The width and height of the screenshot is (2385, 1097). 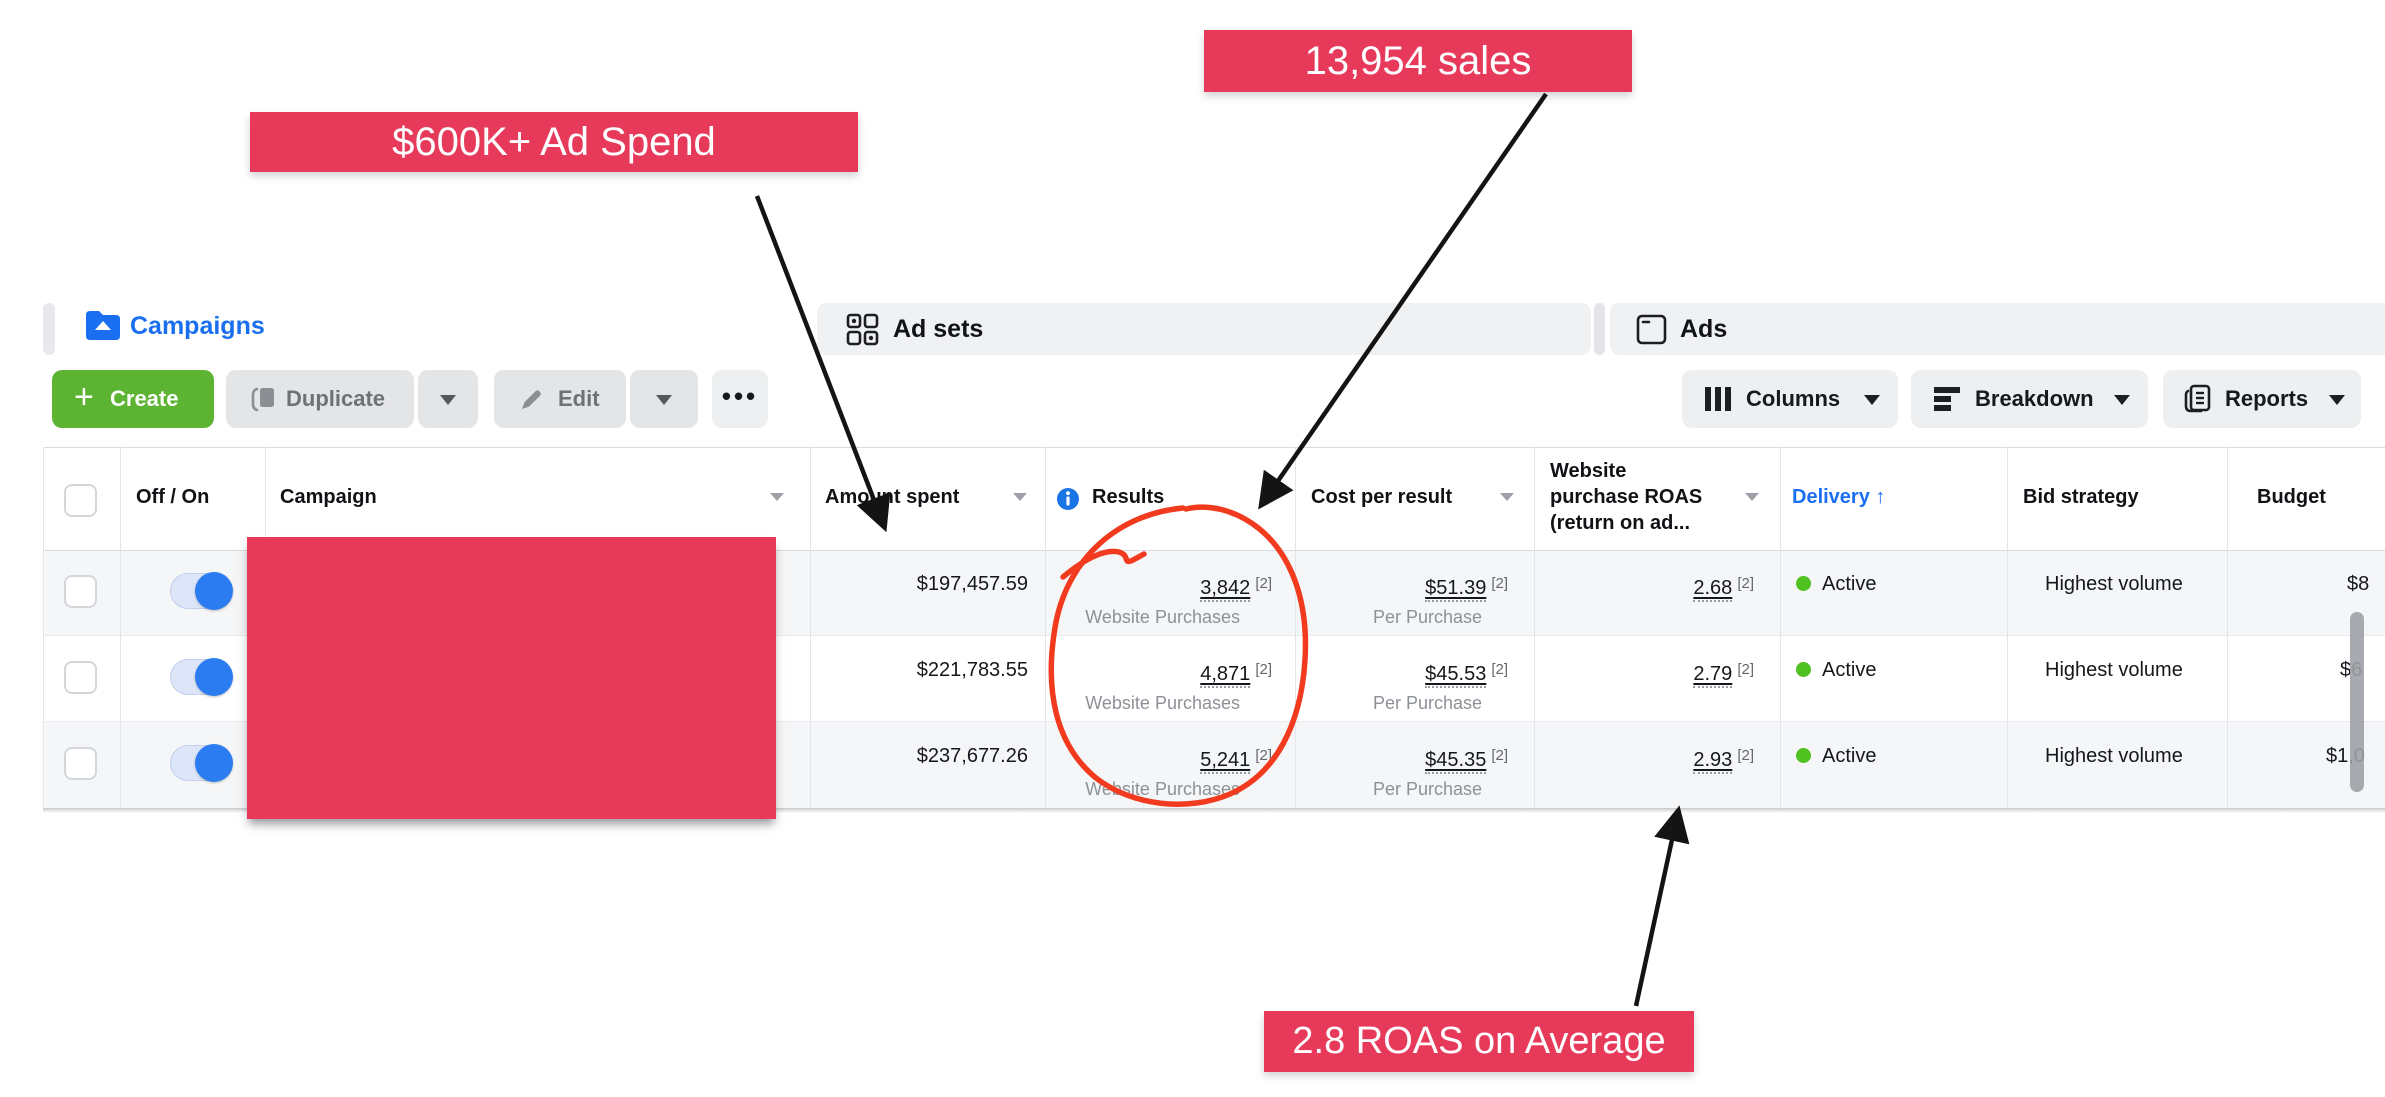 I want to click on cost-metric-link: $45.53, so click(x=1456, y=675).